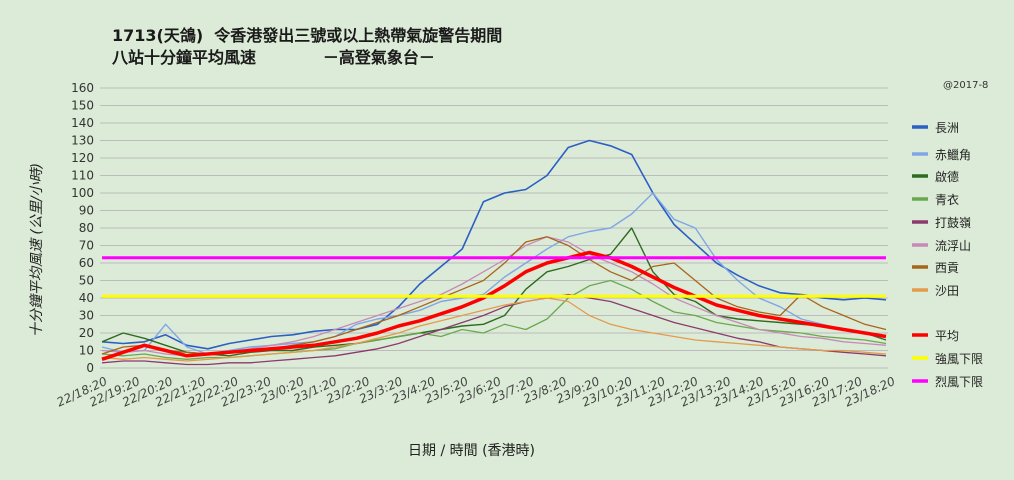 This screenshot has width=1014, height=480. I want to click on y-tick-label: 130, so click(82, 141).